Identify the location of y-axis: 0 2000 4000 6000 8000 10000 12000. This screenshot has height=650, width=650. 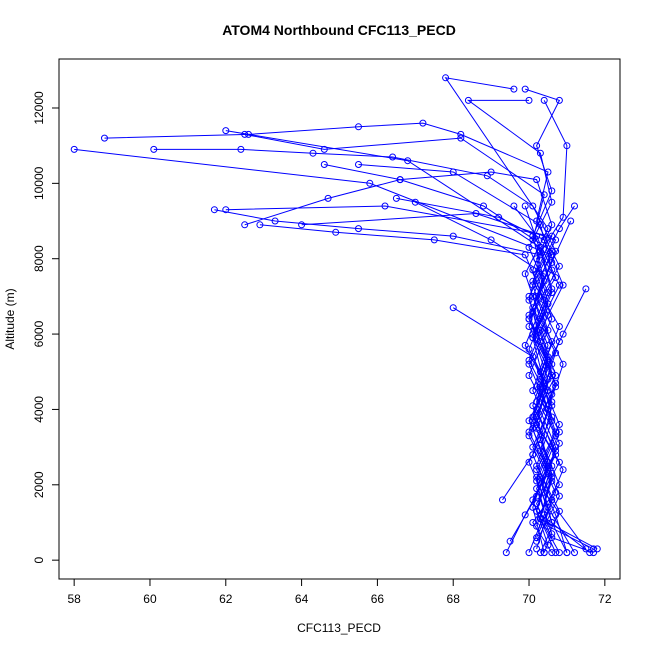
(46, 327).